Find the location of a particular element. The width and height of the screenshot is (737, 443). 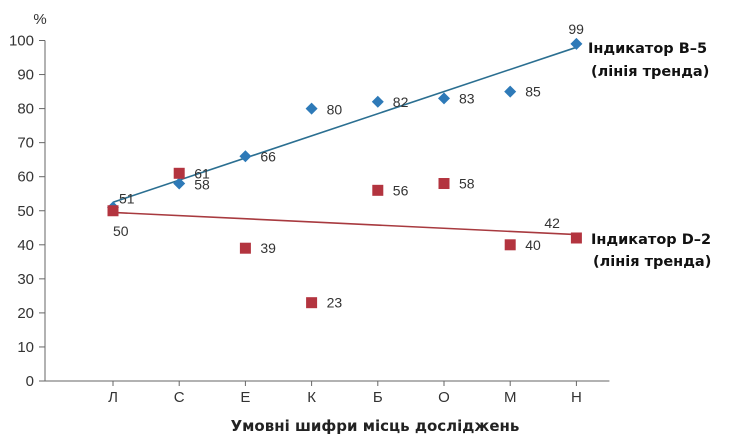

data-label-d2: 23 is located at coordinates (335, 303).